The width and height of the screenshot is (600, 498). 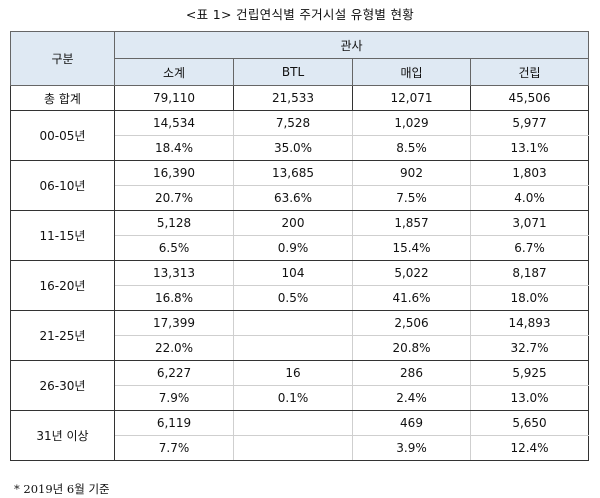 I want to click on table-row-percent: 20.7% 63.6% 7.5% 4.0%, so click(x=300, y=198).